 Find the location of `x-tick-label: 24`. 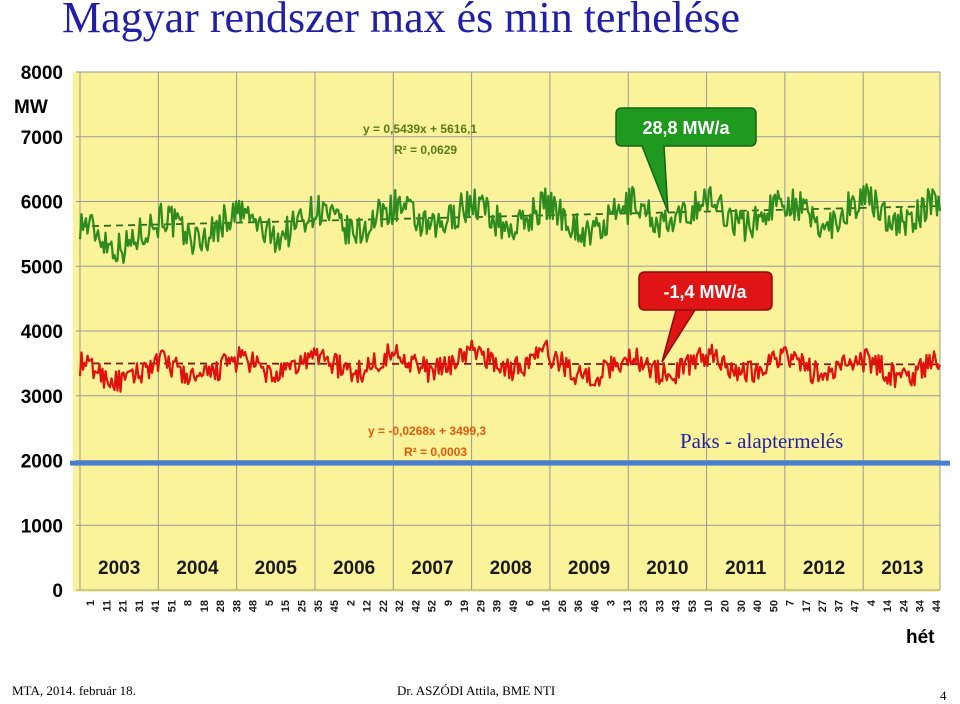

x-tick-label: 24 is located at coordinates (904, 605).